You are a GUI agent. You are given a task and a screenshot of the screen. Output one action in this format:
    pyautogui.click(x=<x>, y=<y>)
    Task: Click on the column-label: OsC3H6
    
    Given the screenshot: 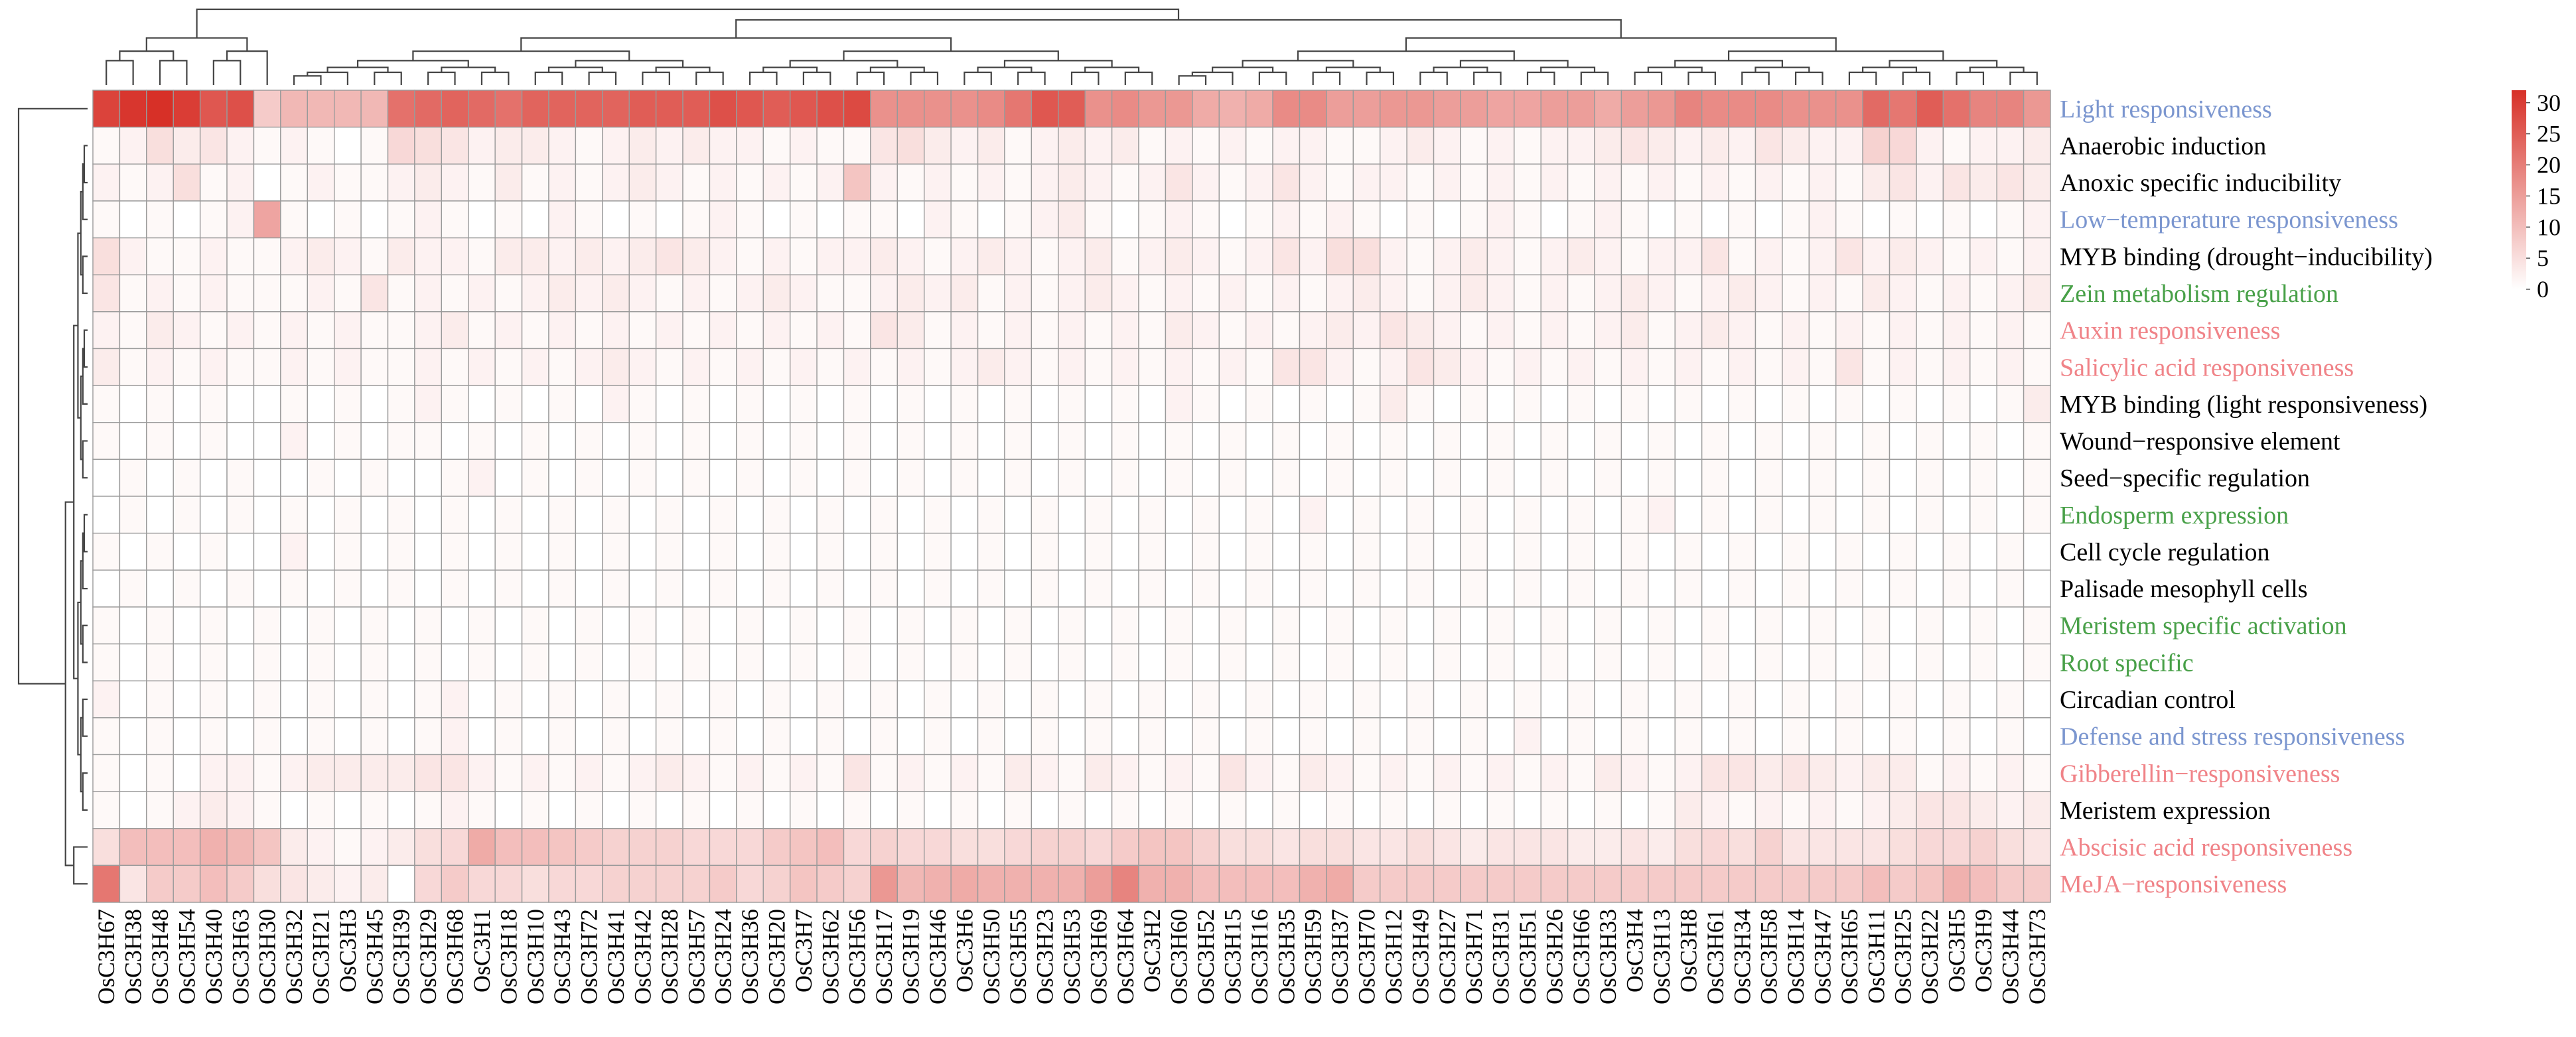 What is the action you would take?
    pyautogui.click(x=964, y=951)
    